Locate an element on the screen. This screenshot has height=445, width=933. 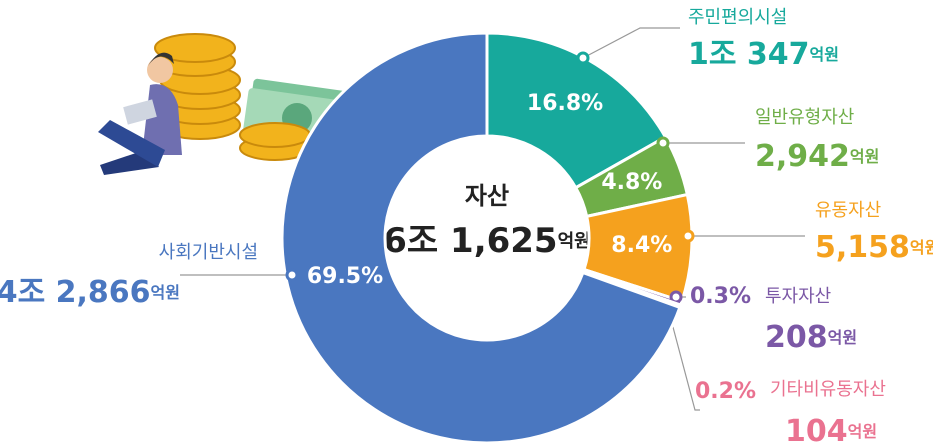
category-label: 기타비유동자산 is located at coordinates (828, 389).